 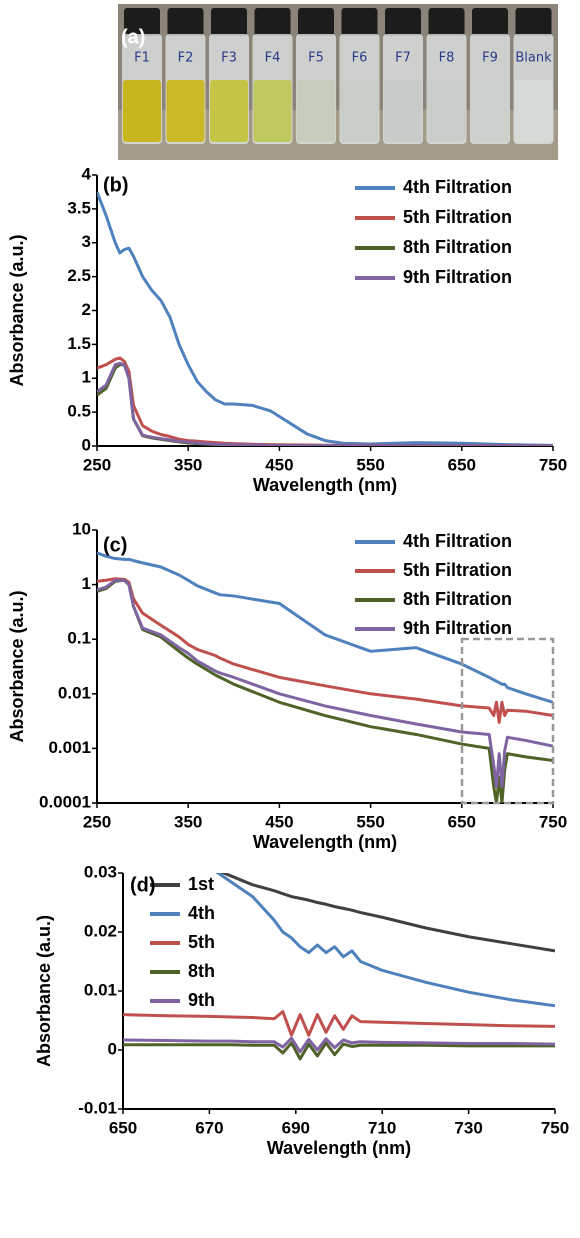 I want to click on y-tick-label: 3, so click(x=86, y=241).